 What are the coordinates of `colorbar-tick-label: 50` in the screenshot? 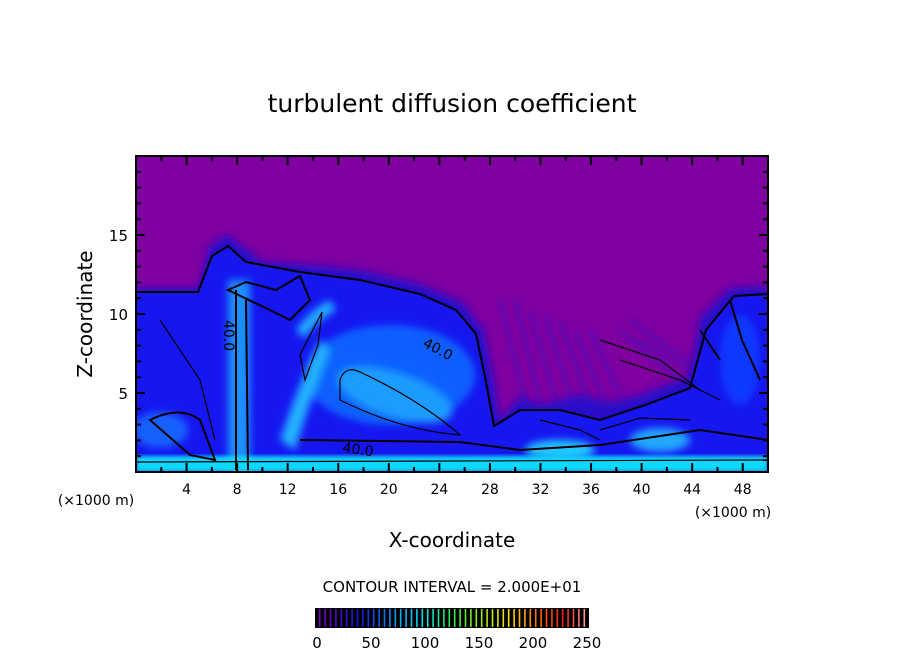 It's located at (370, 643).